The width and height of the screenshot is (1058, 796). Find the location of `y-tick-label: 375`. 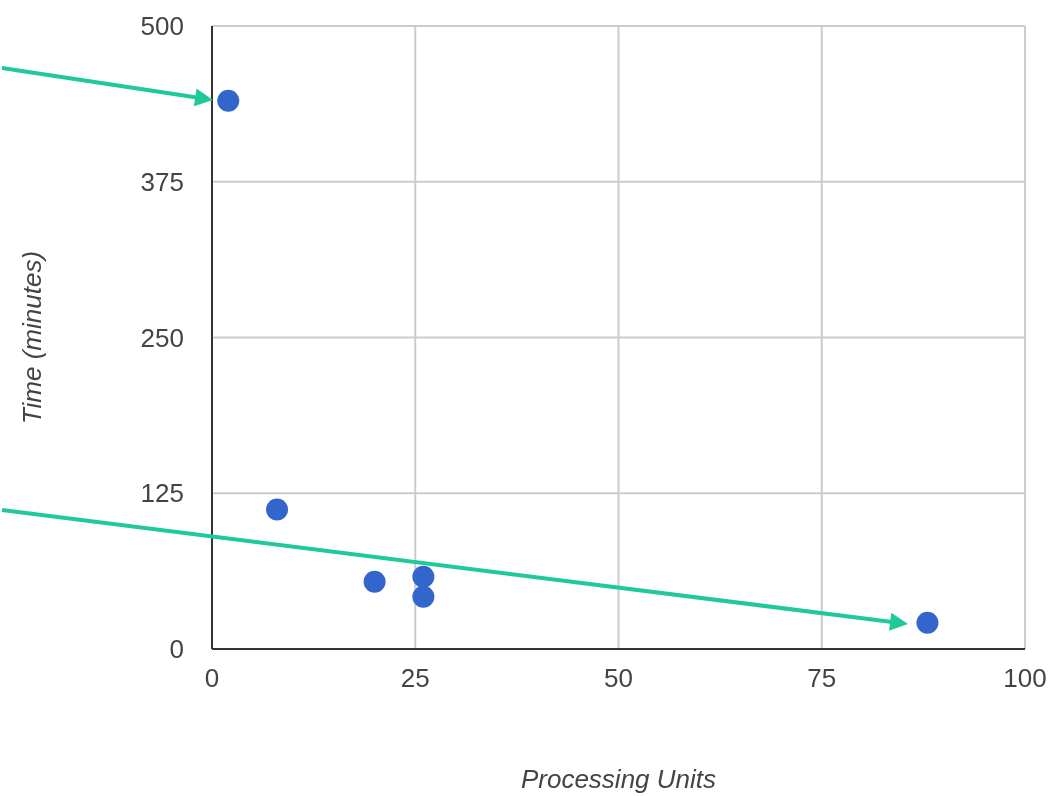

y-tick-label: 375 is located at coordinates (162, 181).